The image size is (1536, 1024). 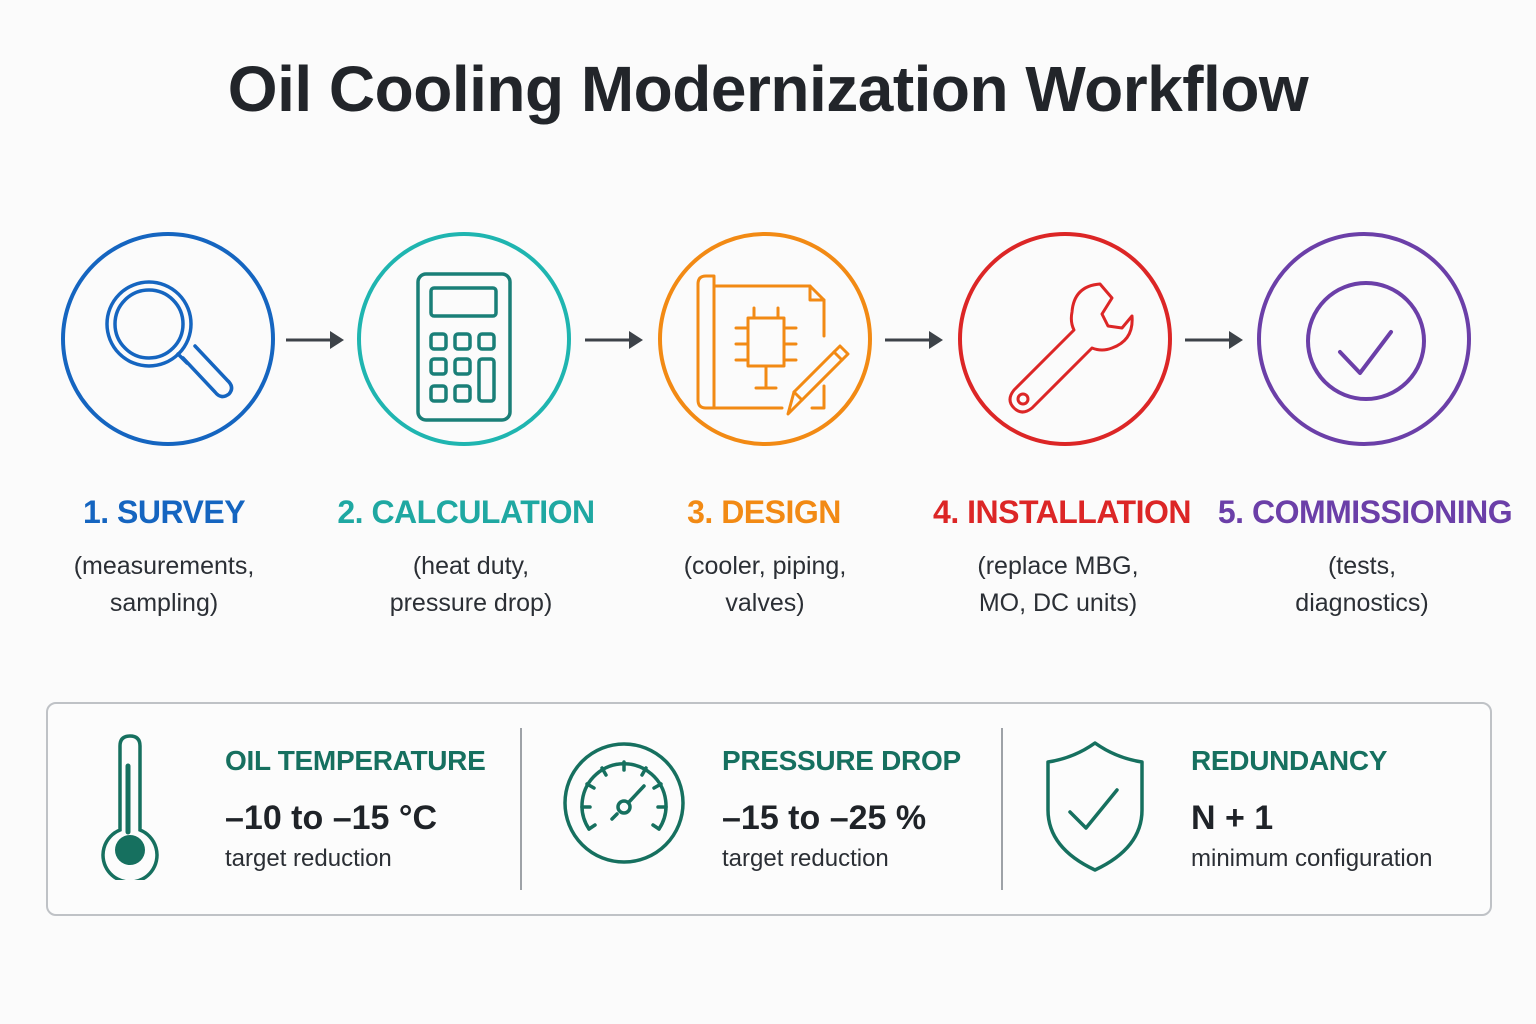 What do you see at coordinates (1058, 585) in the screenshot?
I see `step-installation-desc: (replace MBG, MO, DC units)` at bounding box center [1058, 585].